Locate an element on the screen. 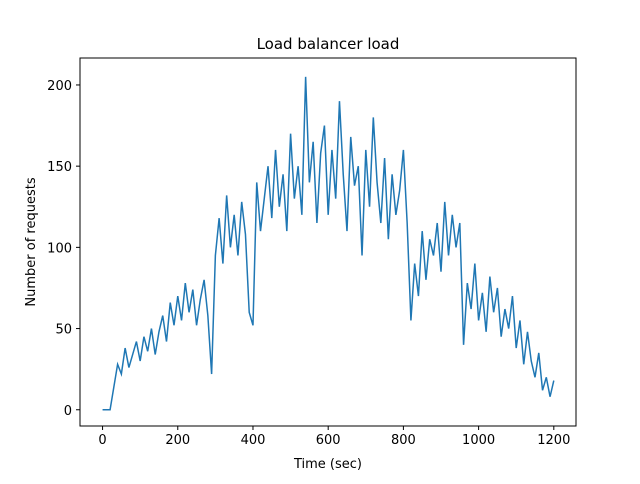  x-tick-label: 0 is located at coordinates (102, 440).